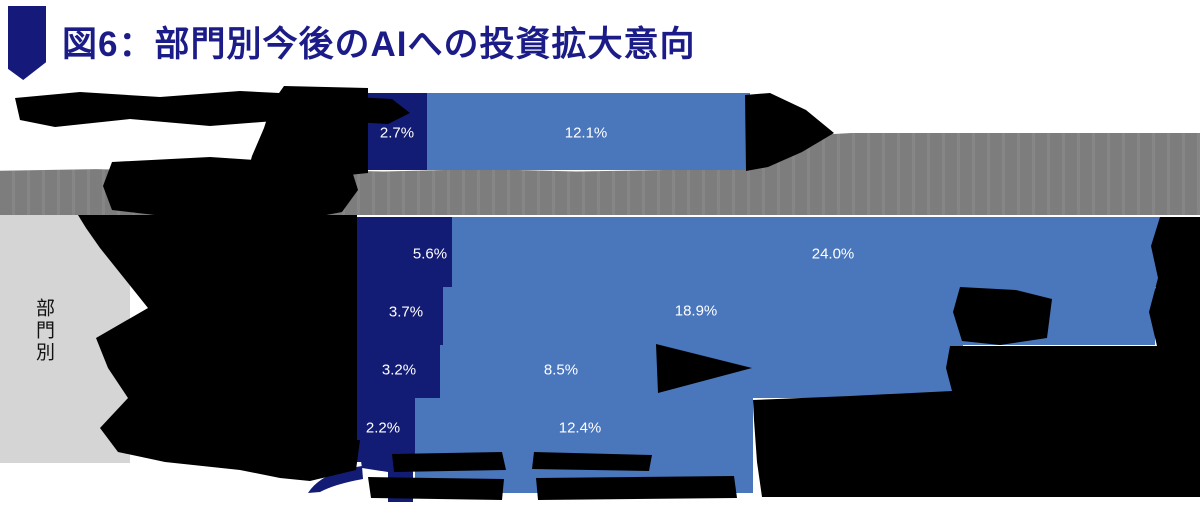  I want to click on value-label: 3.7%, so click(406, 312).